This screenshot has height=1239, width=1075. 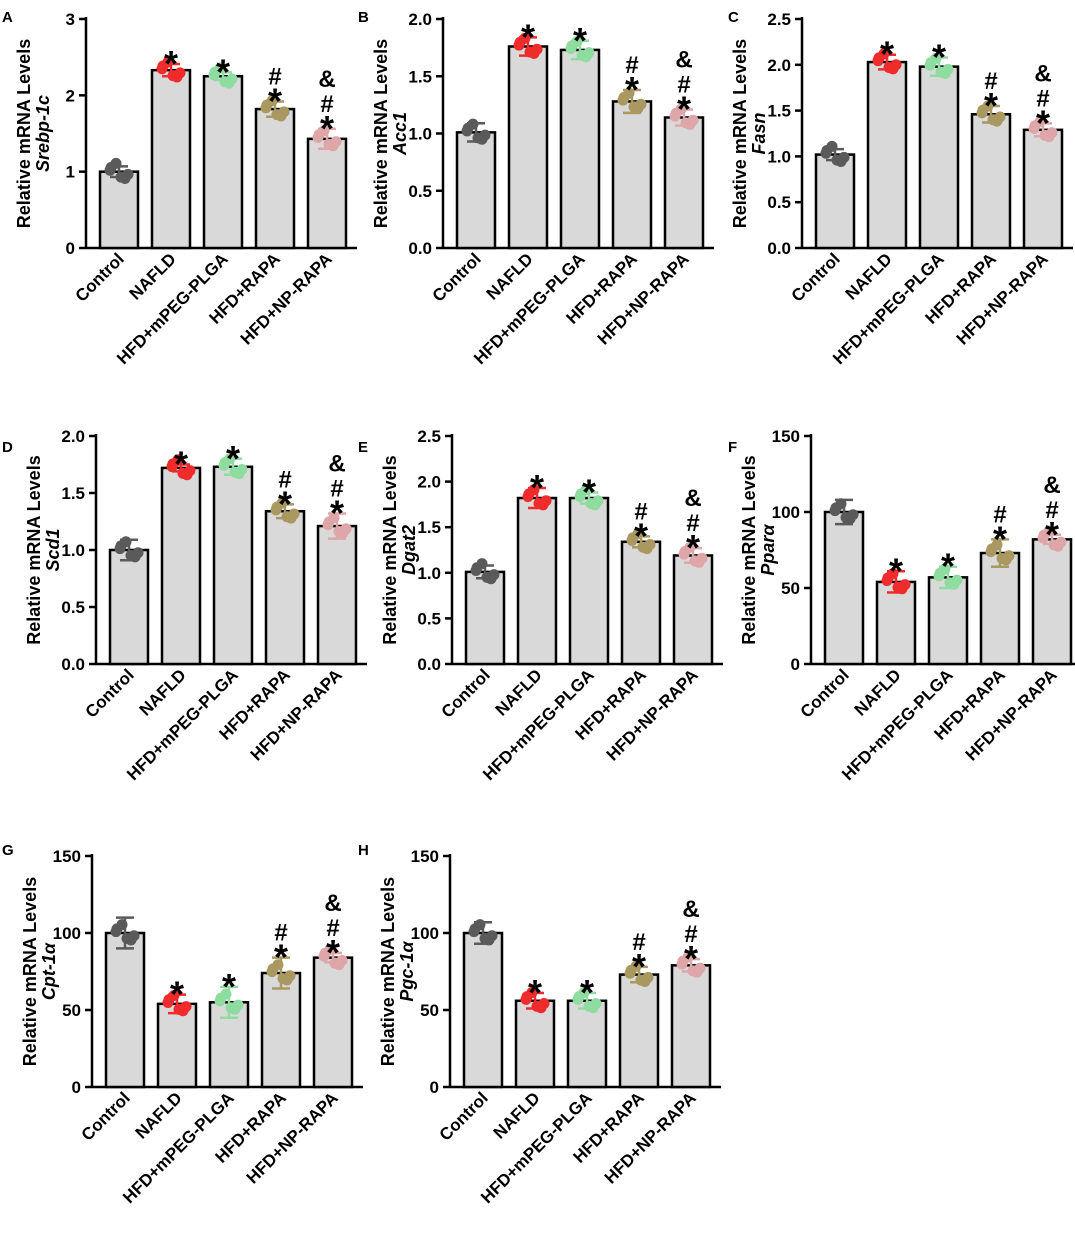 What do you see at coordinates (429, 527) in the screenshot?
I see `y-tick-label: 1.5` at bounding box center [429, 527].